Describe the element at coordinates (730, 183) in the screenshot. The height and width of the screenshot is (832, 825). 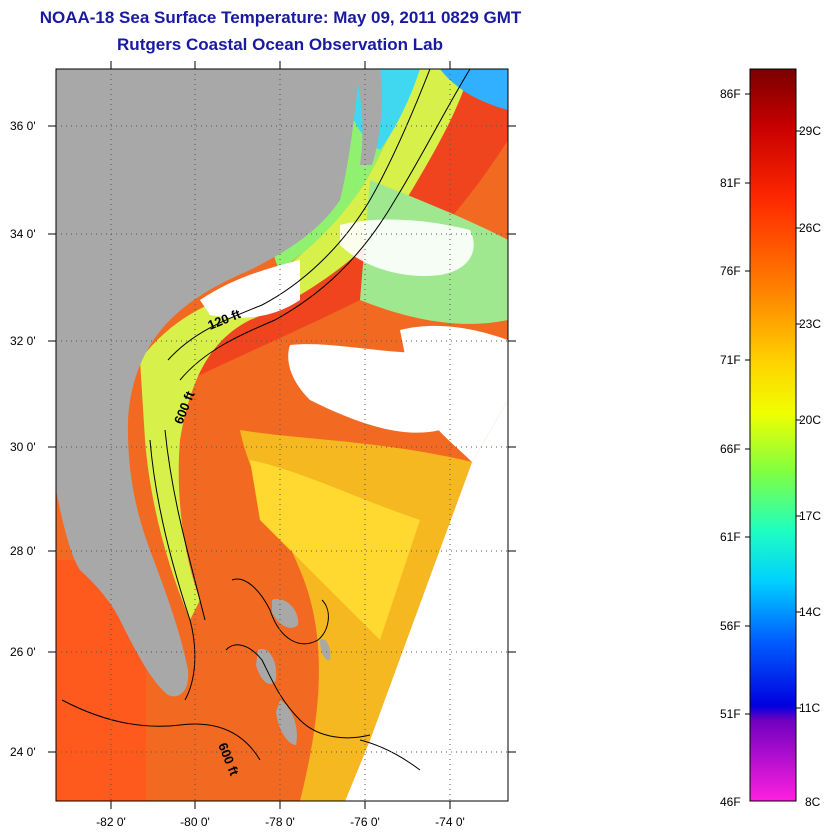
I see `colorbar-f-label: 81F` at that location.